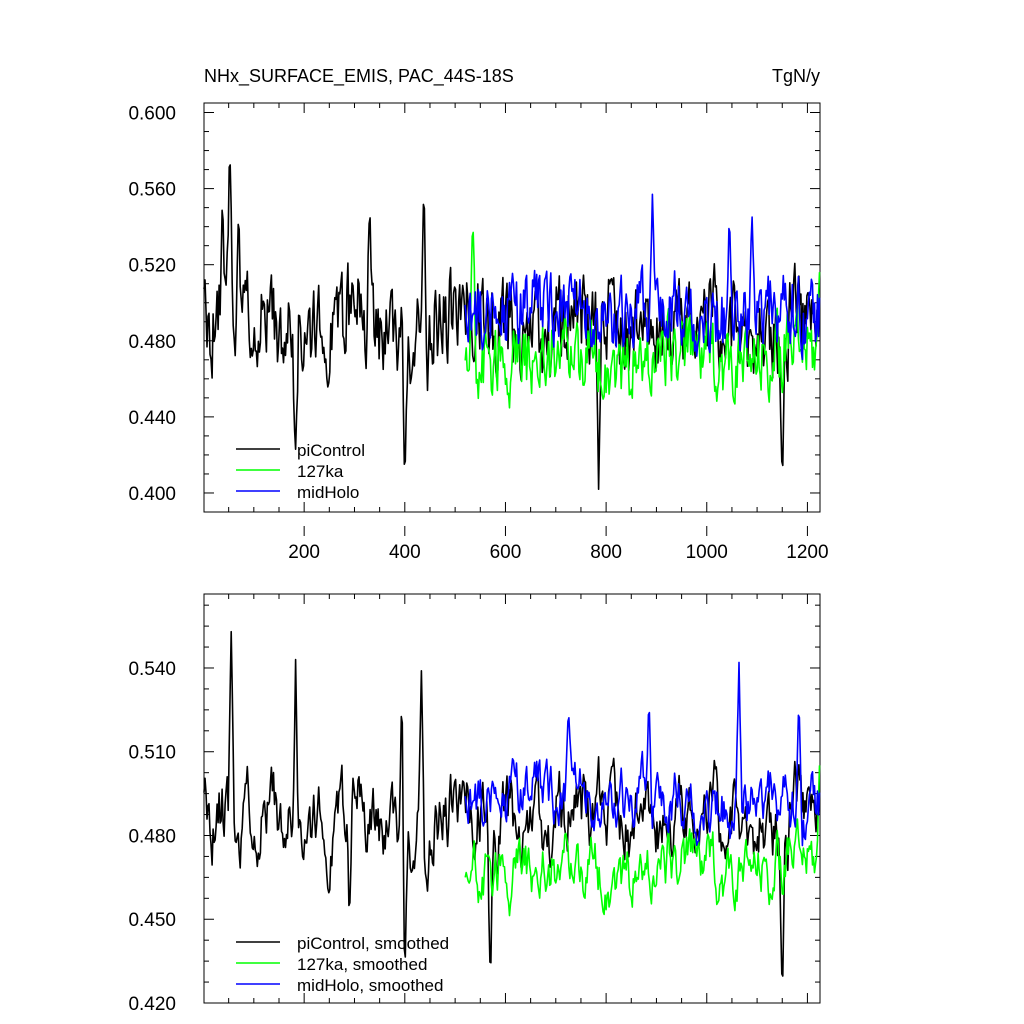 Image resolution: width=1024 pixels, height=1024 pixels. Describe the element at coordinates (152, 266) in the screenshot. I see `y-tick-label: 0.520` at that location.